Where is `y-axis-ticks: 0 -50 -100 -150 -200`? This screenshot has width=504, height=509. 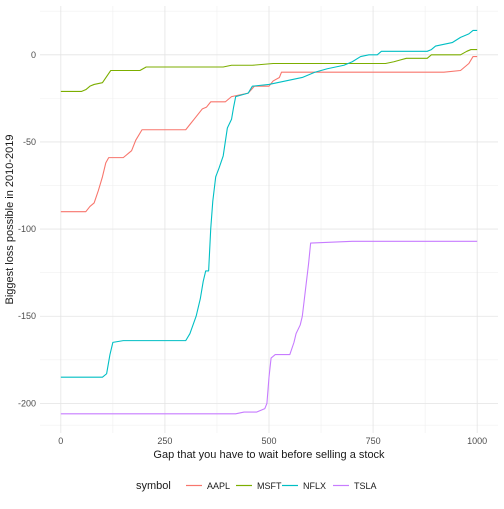 y-axis-ticks: 0 -50 -100 -150 -200 is located at coordinates (27, 229).